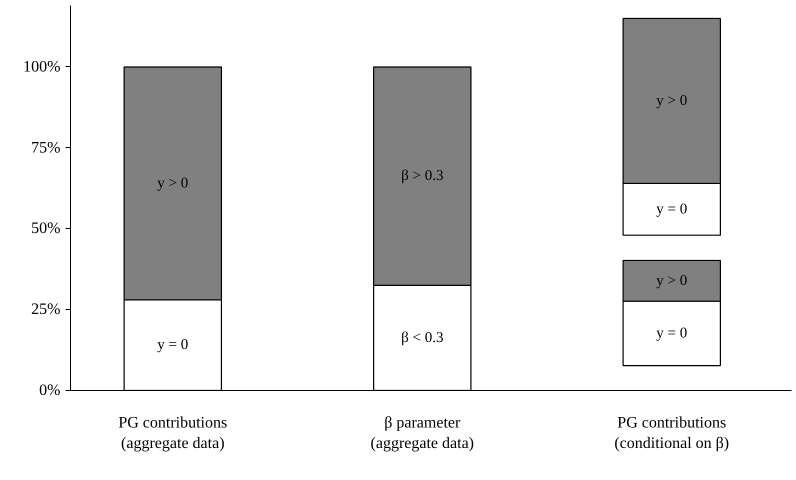 This screenshot has width=796, height=480. What do you see at coordinates (45, 147) in the screenshot?
I see `y-tick-label: 75%` at bounding box center [45, 147].